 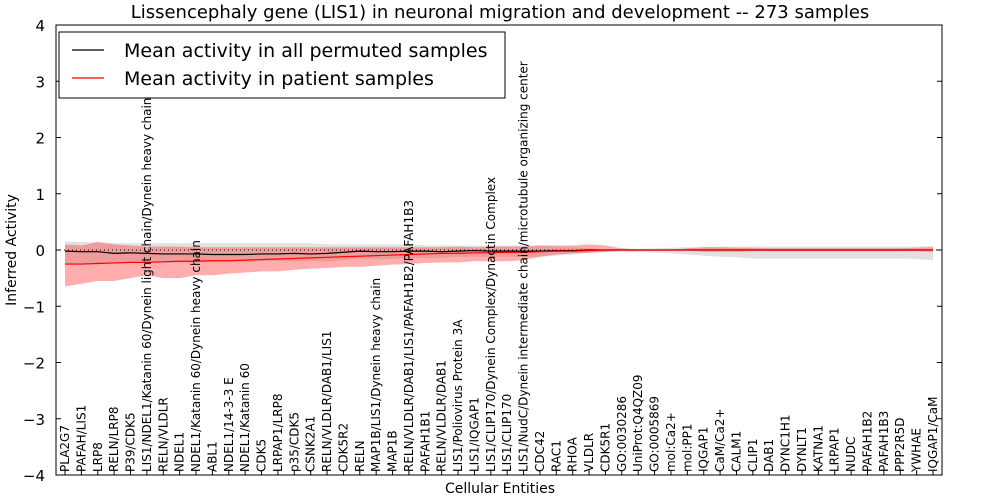 I want to click on y-tick-label: 4, so click(x=40, y=26).